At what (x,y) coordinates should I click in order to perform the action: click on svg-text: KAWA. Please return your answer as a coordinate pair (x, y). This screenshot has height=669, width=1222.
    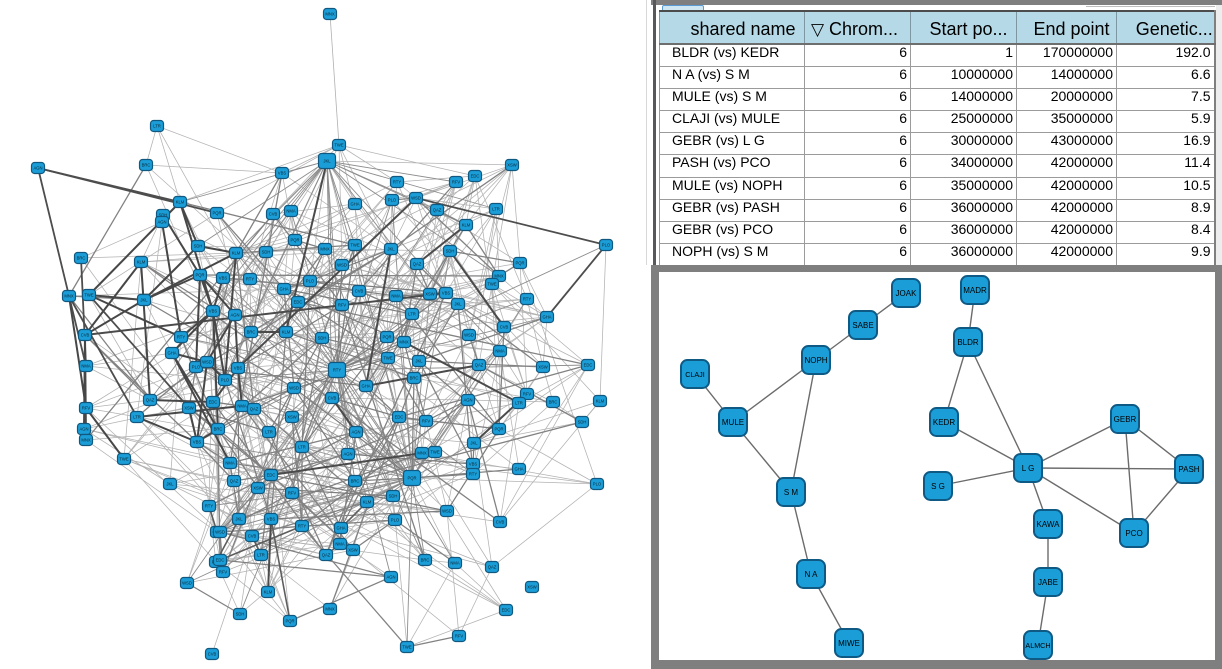
    Looking at the image, I should click on (1049, 524).